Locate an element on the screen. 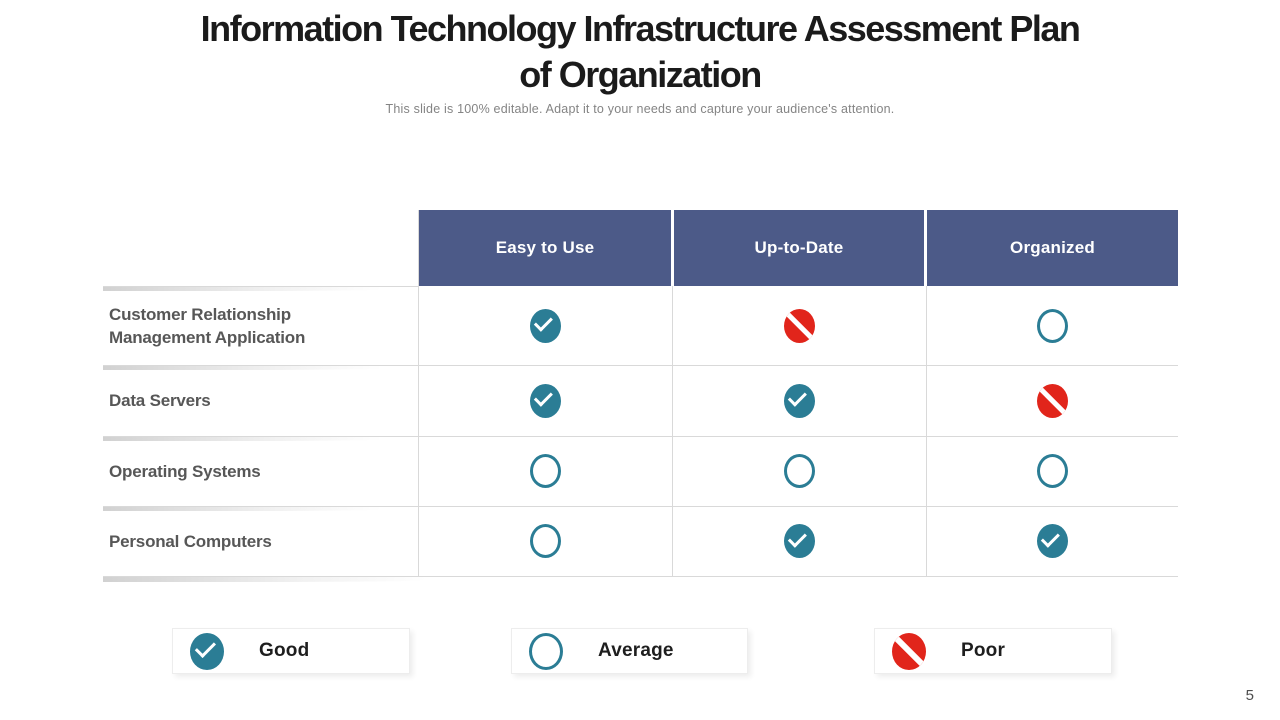  legend-item-average: Average is located at coordinates (629, 651).